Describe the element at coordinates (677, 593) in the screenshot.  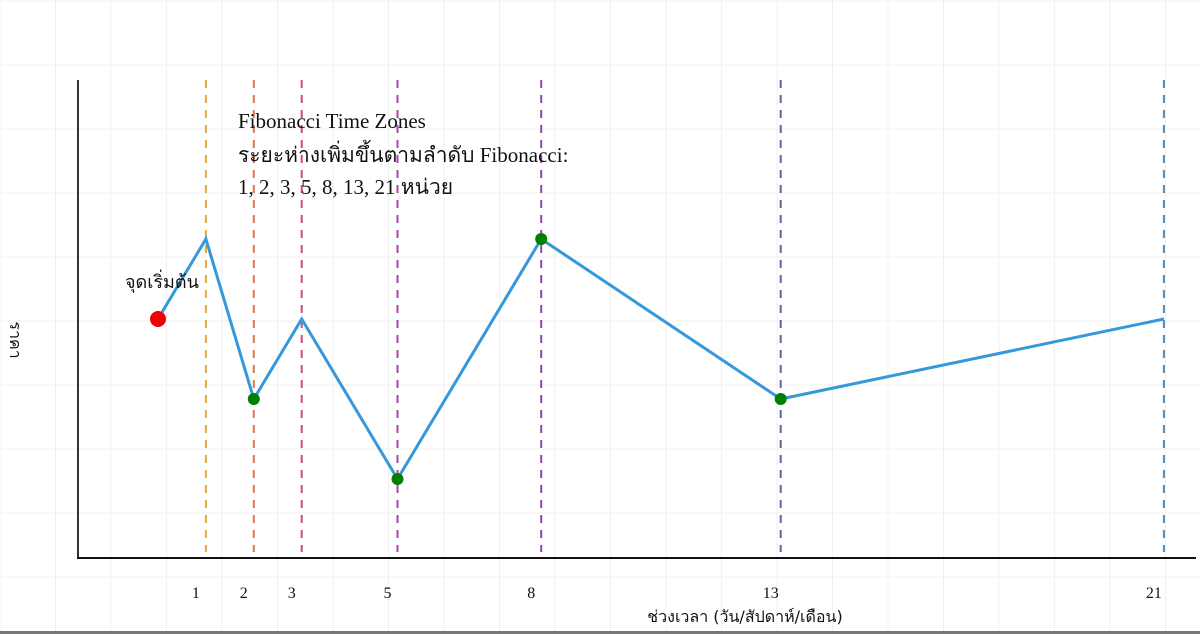
I see `x-tick-labels: 1 2 3 5 8 13 21` at that location.